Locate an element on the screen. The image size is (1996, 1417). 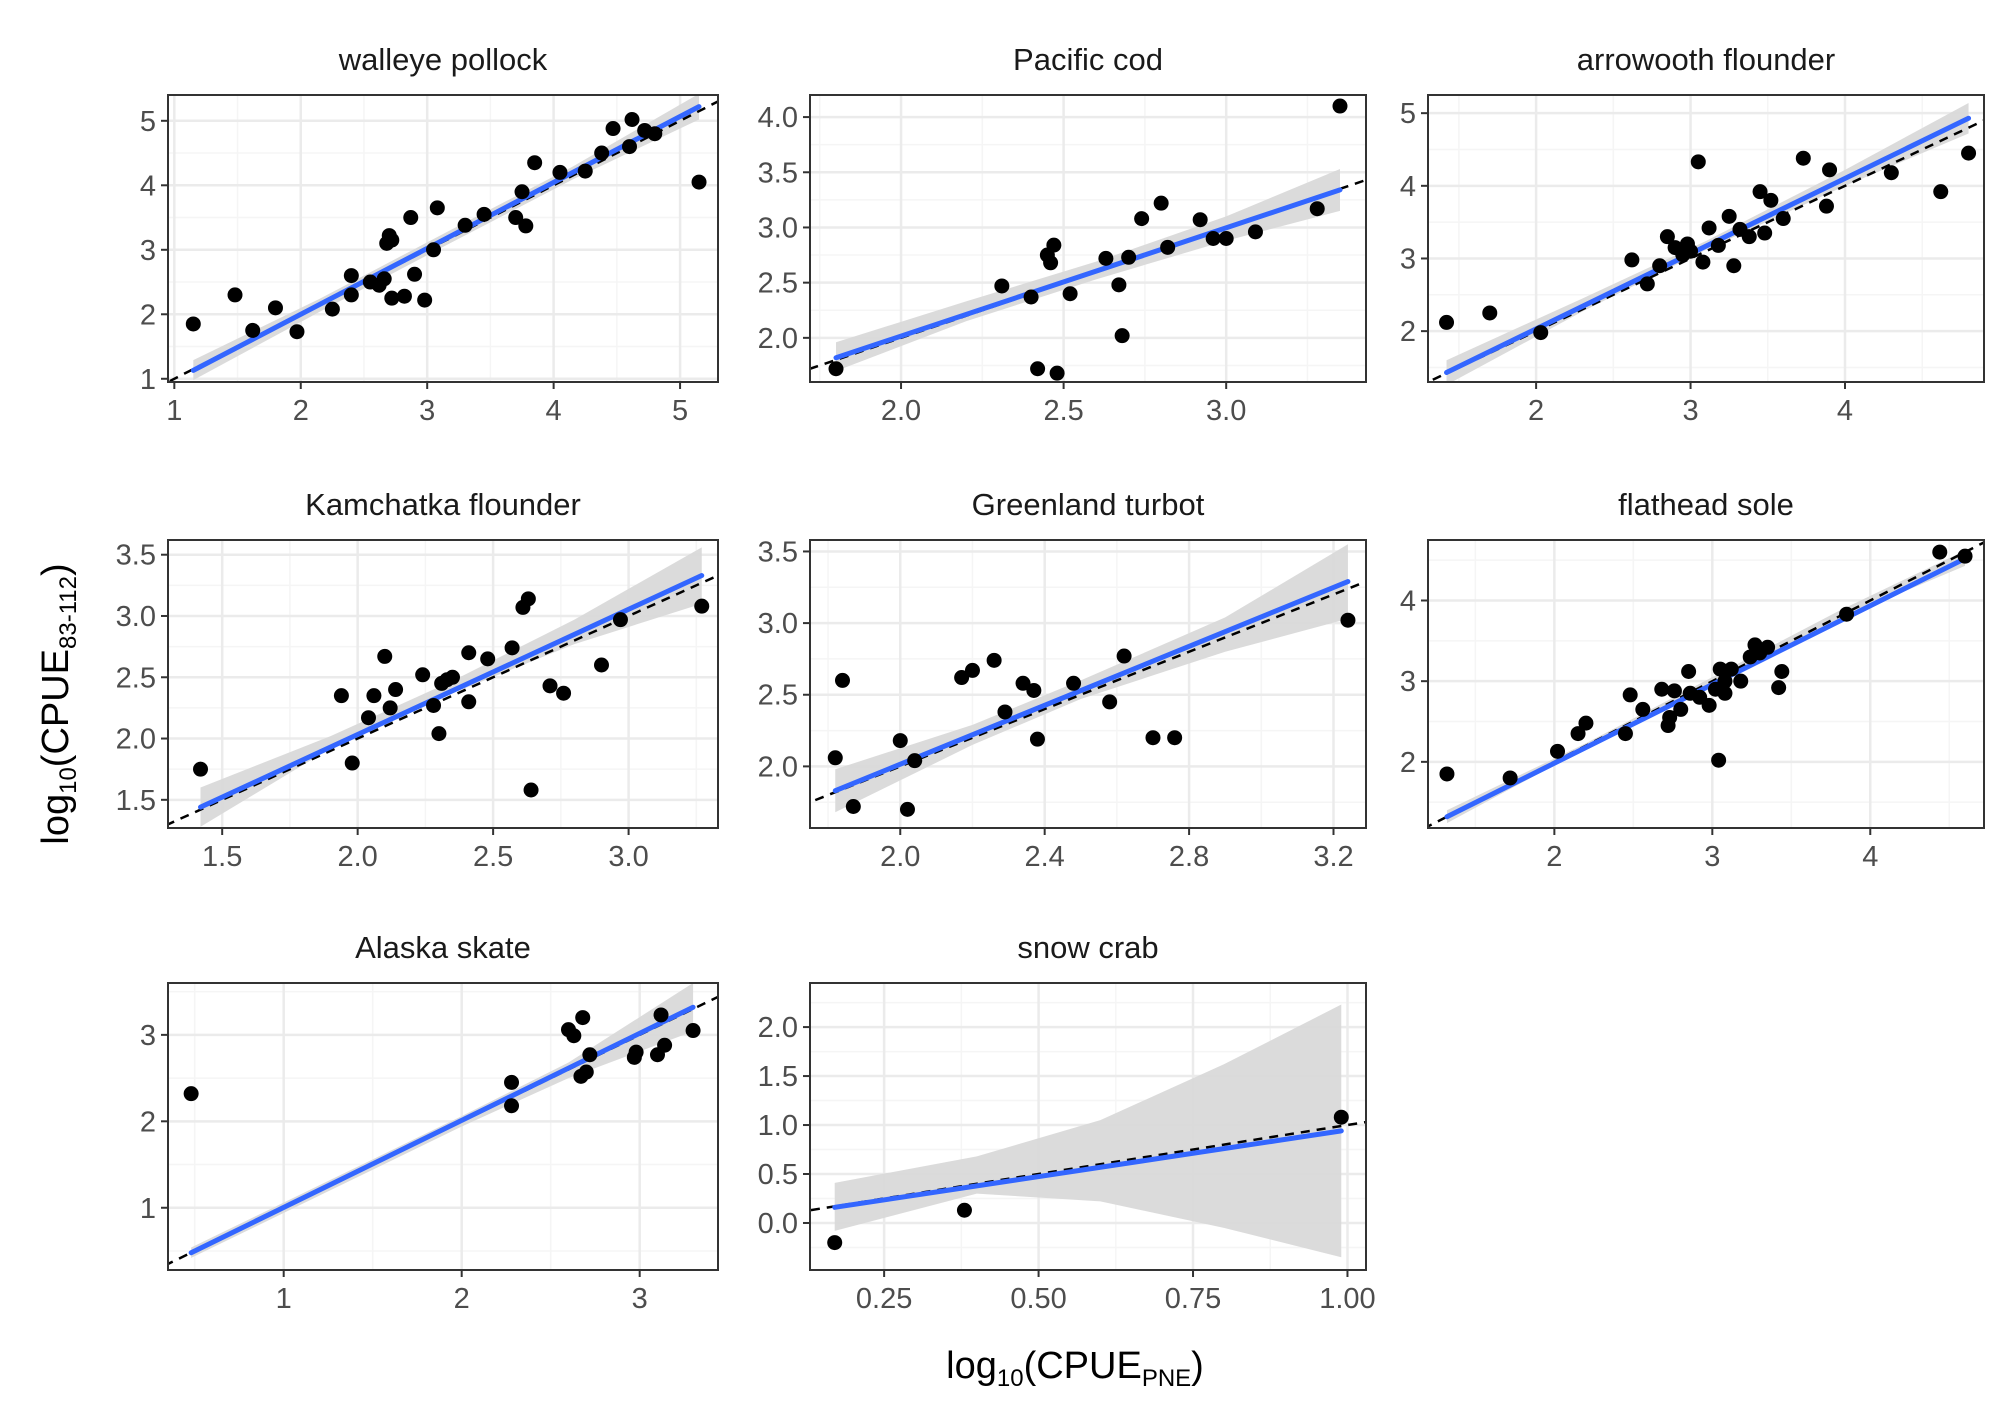
y-tick-label: 1.5 is located at coordinates (136, 801).